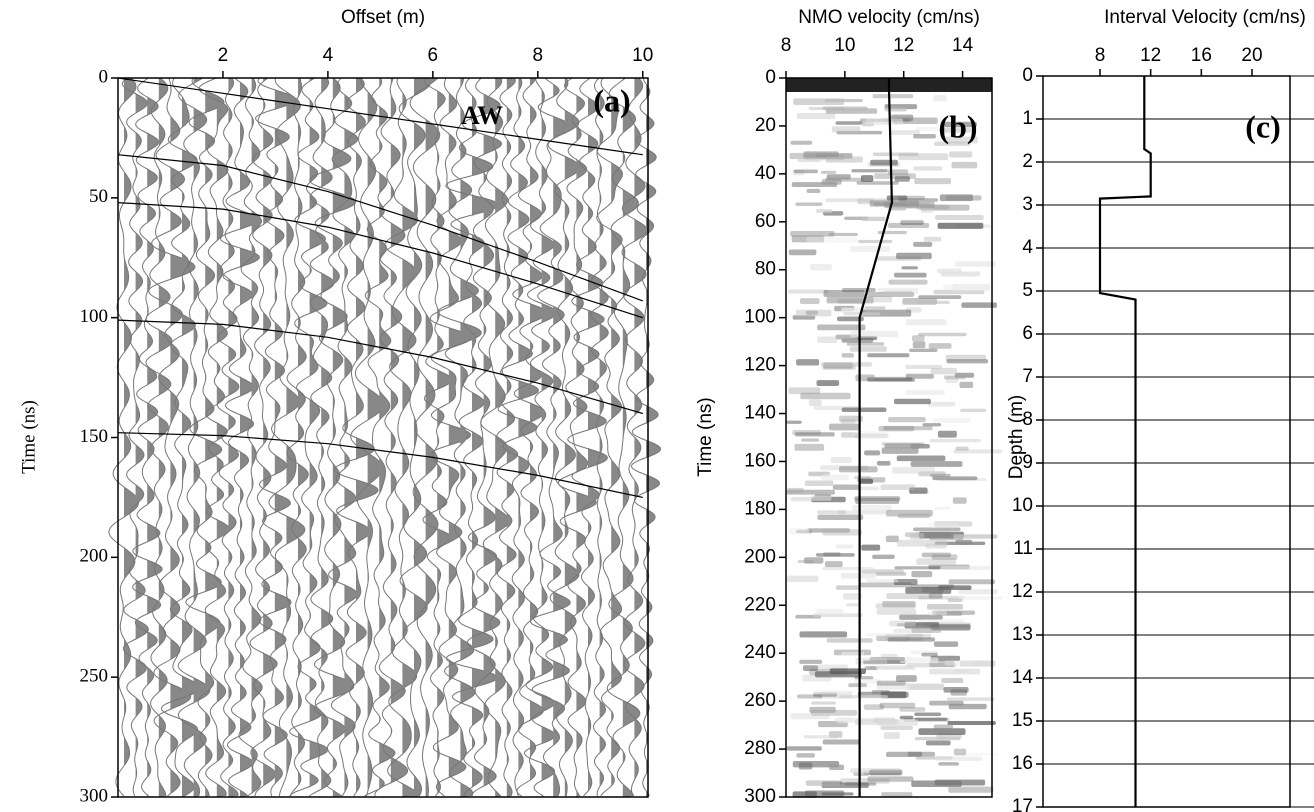 Image resolution: width=1314 pixels, height=812 pixels. Describe the element at coordinates (760, 365) in the screenshot. I see `y-tick-label: 120` at that location.